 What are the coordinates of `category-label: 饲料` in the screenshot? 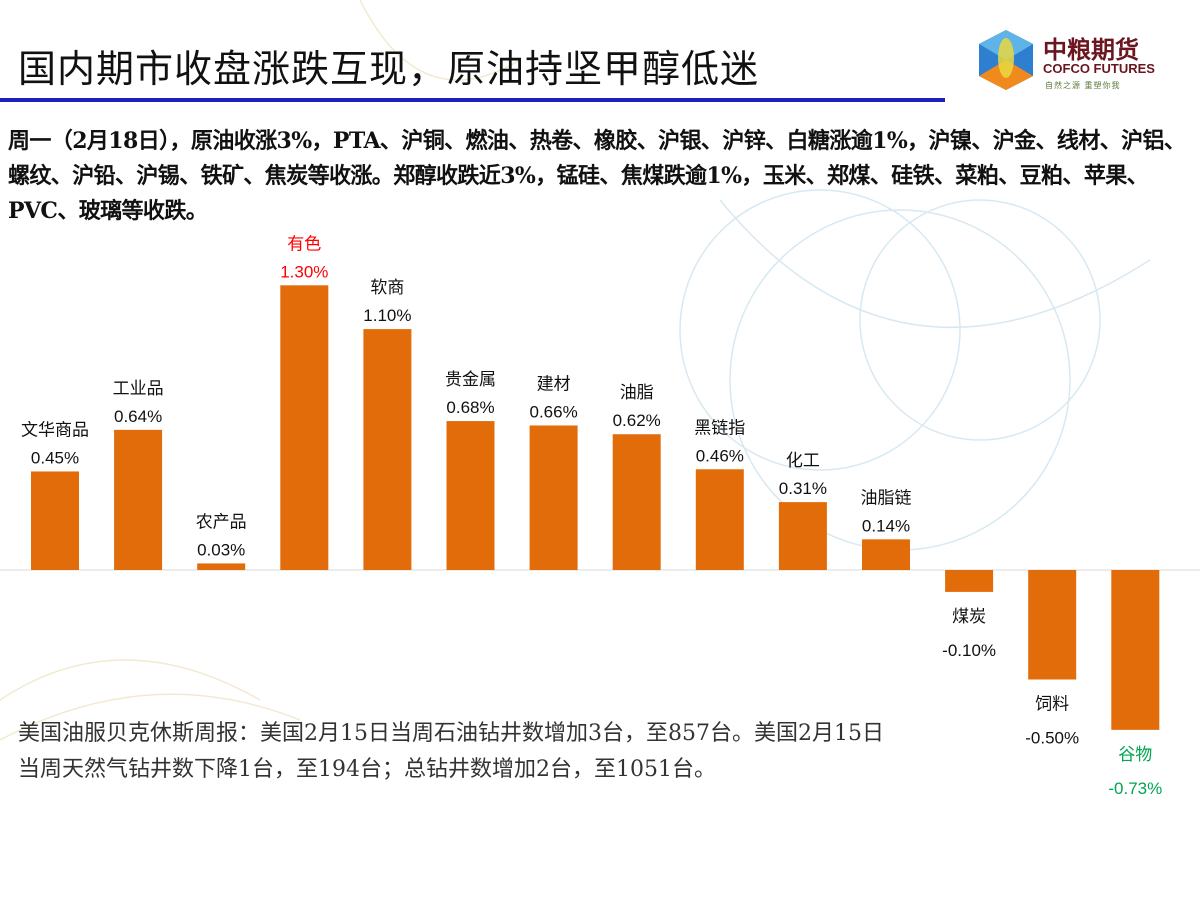 It's located at (1052, 704).